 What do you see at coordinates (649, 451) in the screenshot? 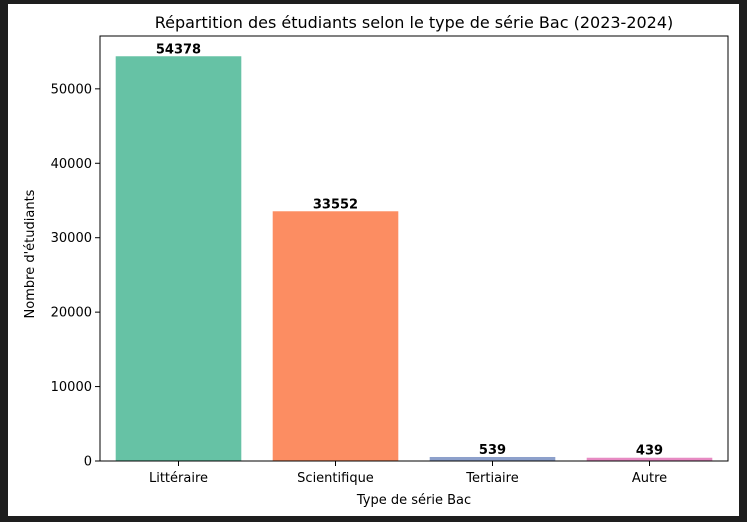
I see `data-label-3: 439` at bounding box center [649, 451].